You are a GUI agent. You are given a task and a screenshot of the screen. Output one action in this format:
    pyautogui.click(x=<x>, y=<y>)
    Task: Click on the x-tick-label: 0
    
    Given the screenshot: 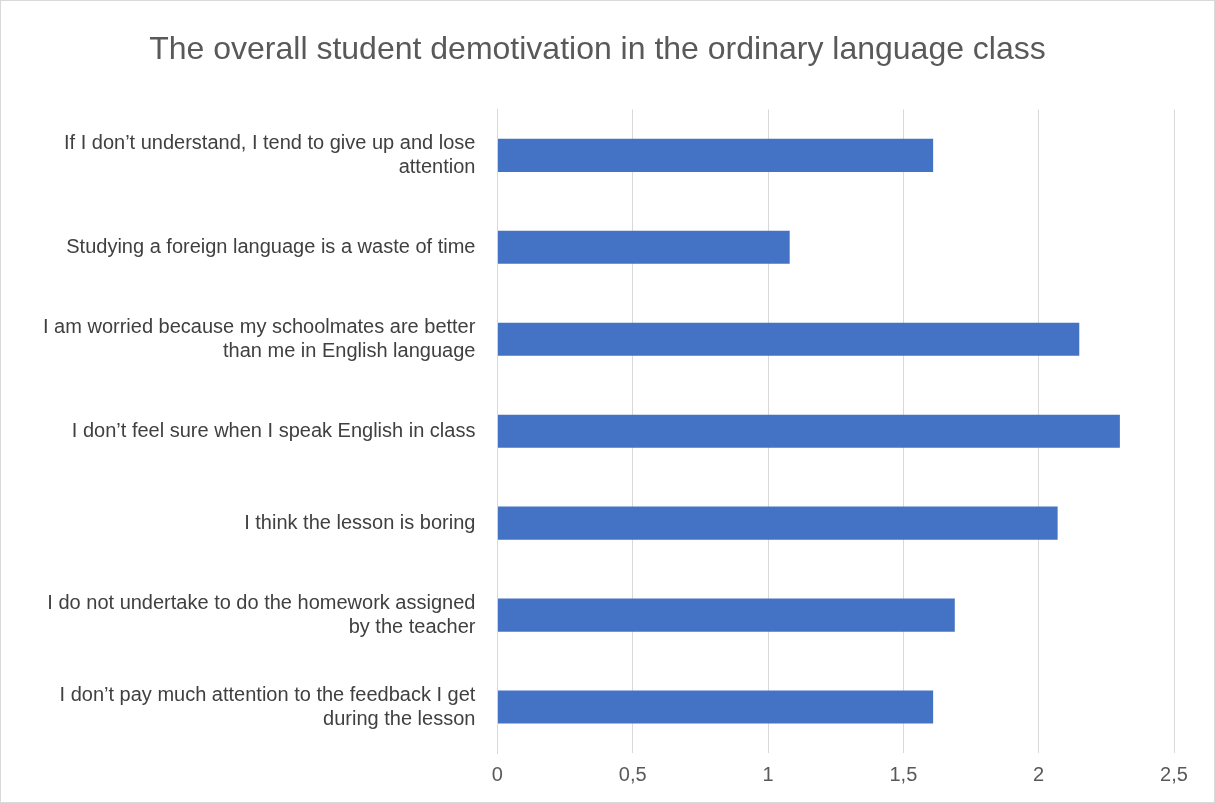 What is the action you would take?
    pyautogui.click(x=497, y=773)
    